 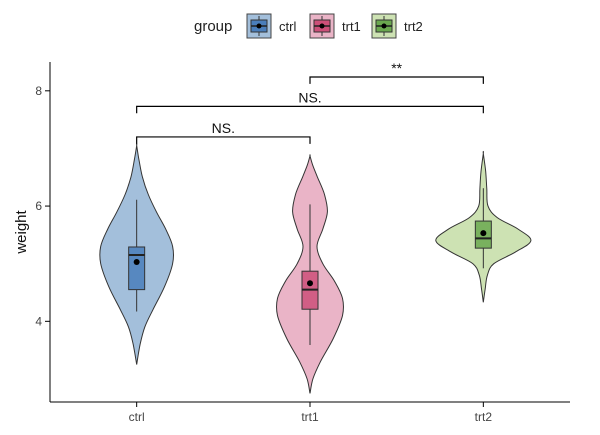 What do you see at coordinates (137, 417) in the screenshot?
I see `x-tick-label: ctrl` at bounding box center [137, 417].